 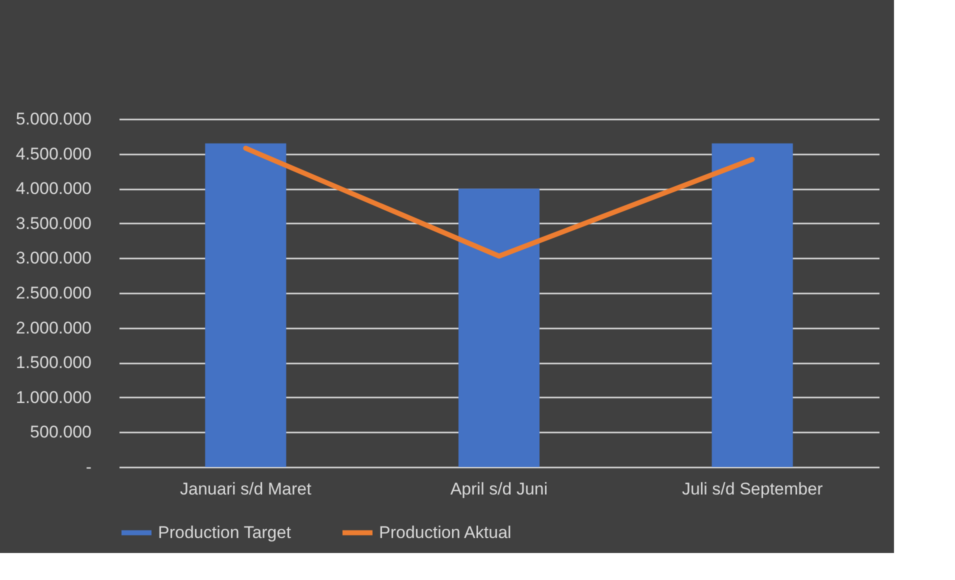 I want to click on y-tick-label: 3.500.000, so click(x=54, y=223).